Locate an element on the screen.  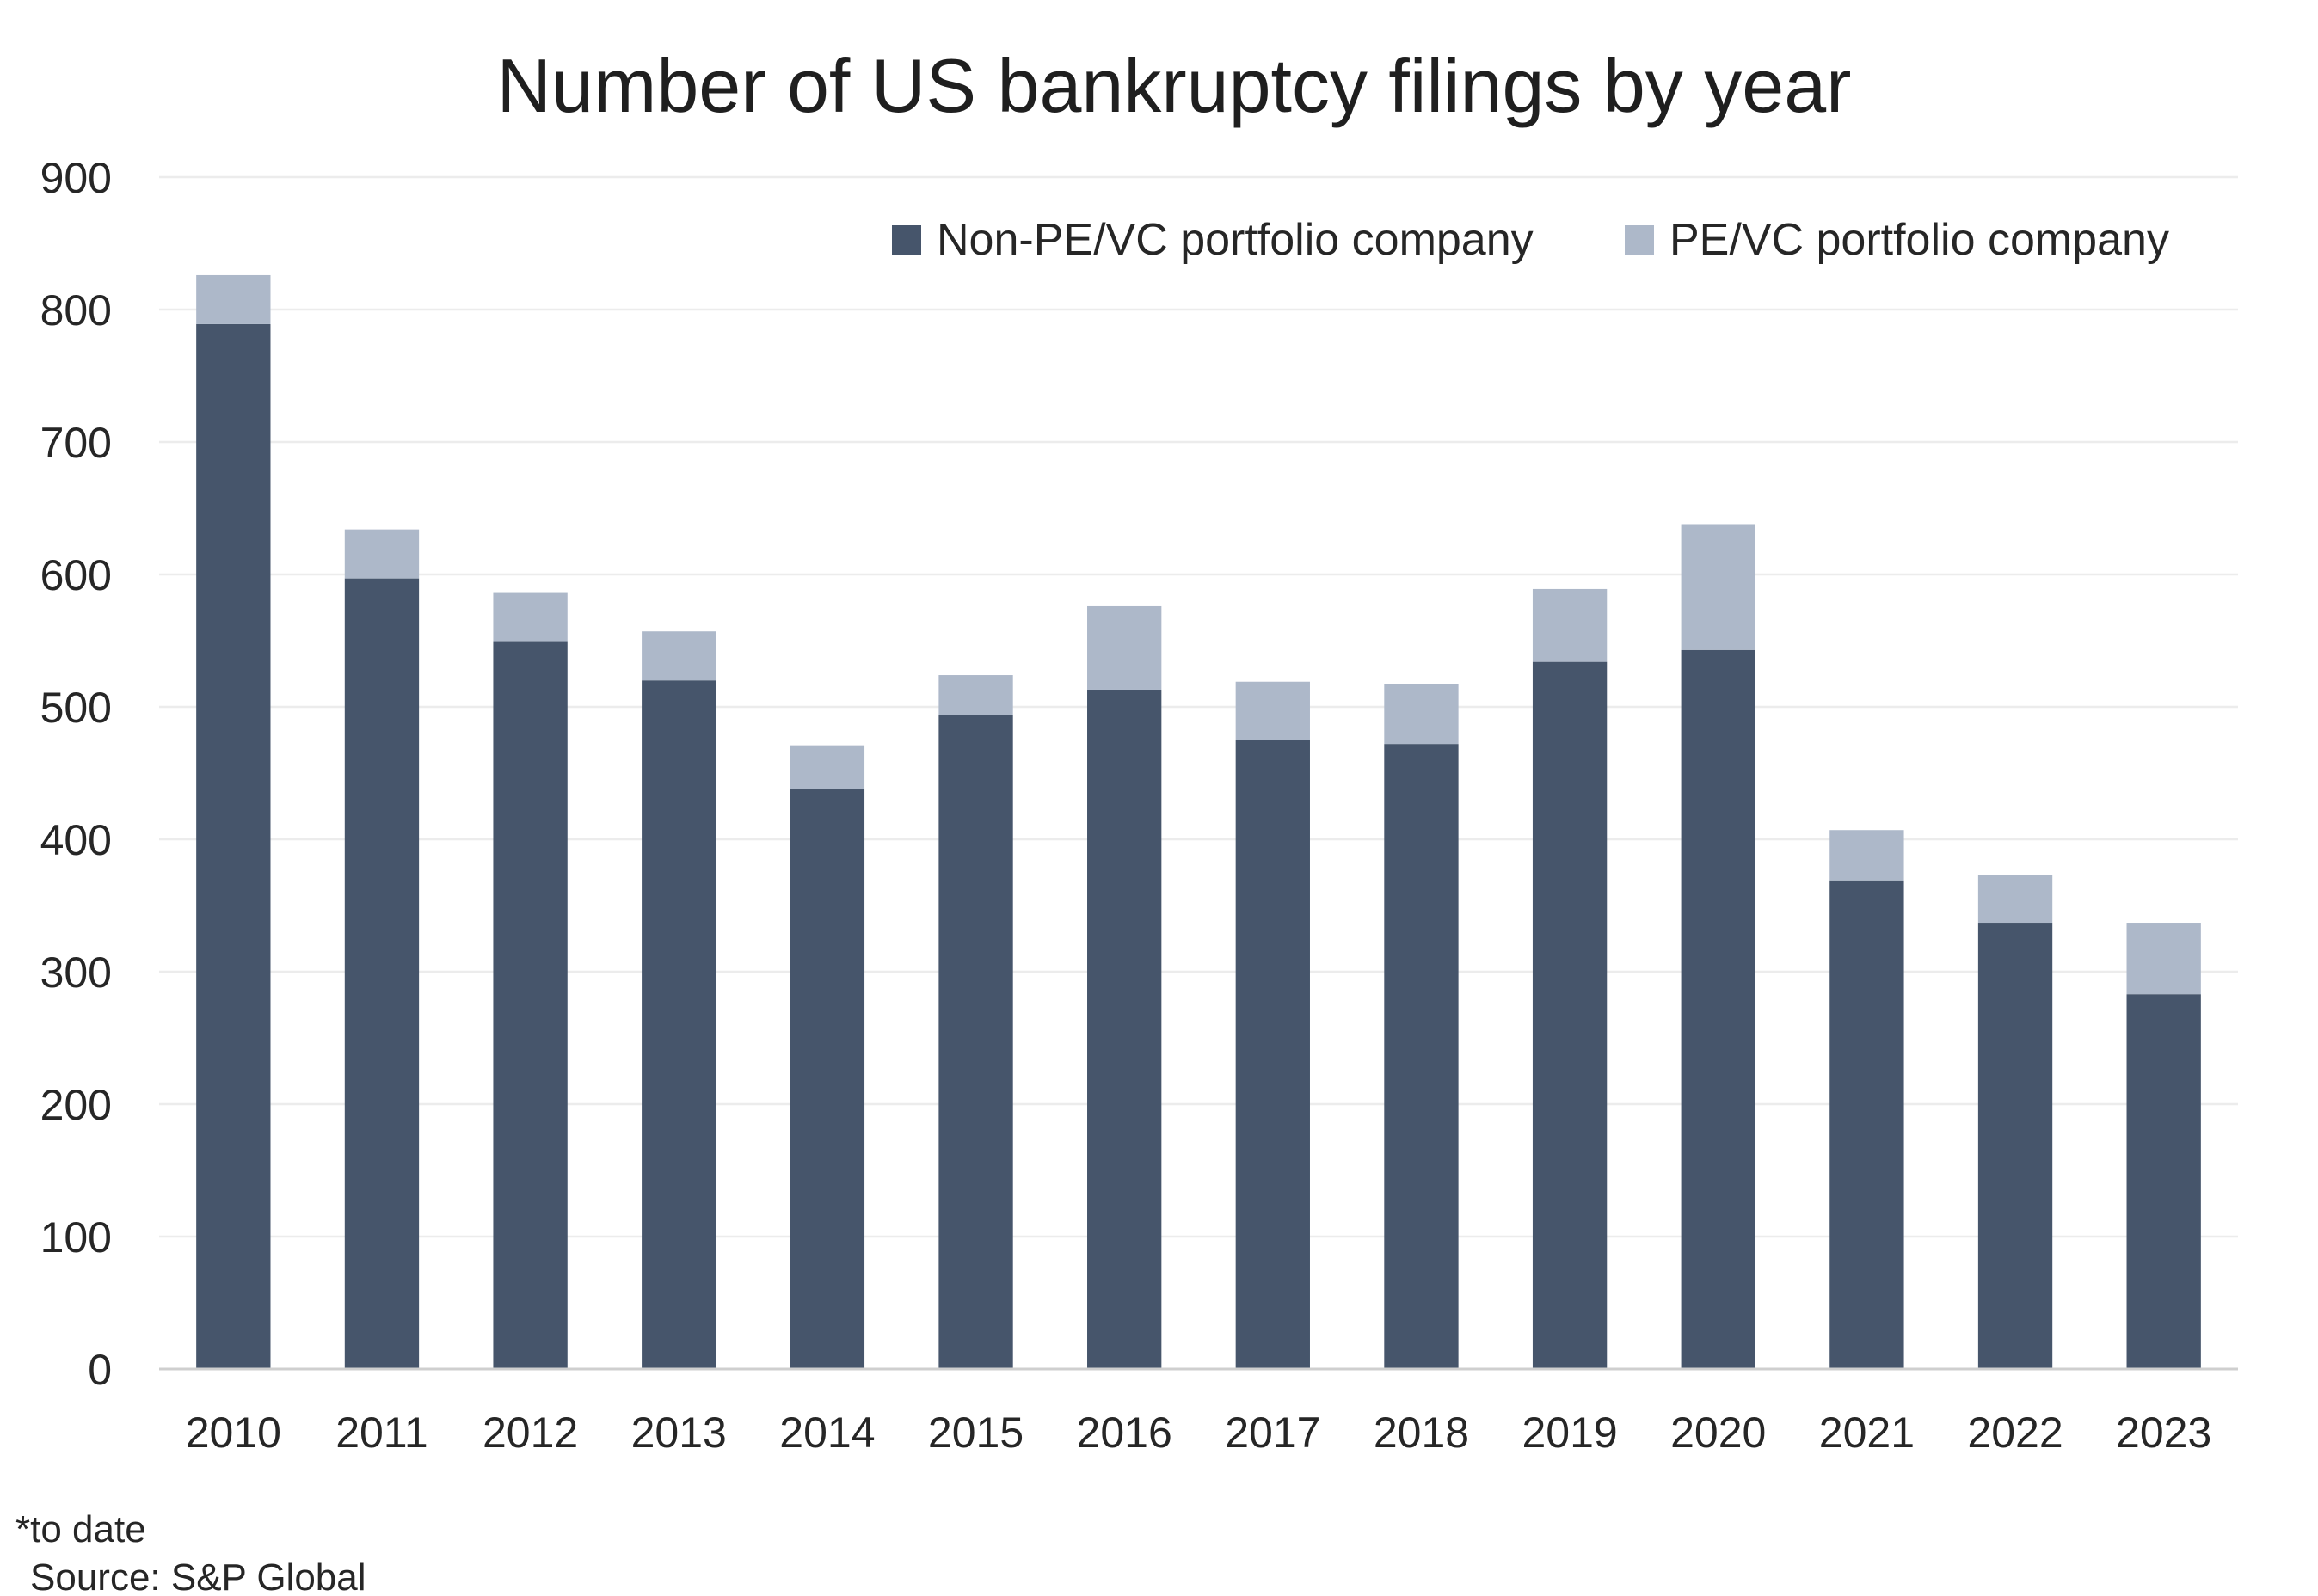
legend-label-non-pe-vc: Non-PE/VC portfolio company is located at coordinates (1236, 240).